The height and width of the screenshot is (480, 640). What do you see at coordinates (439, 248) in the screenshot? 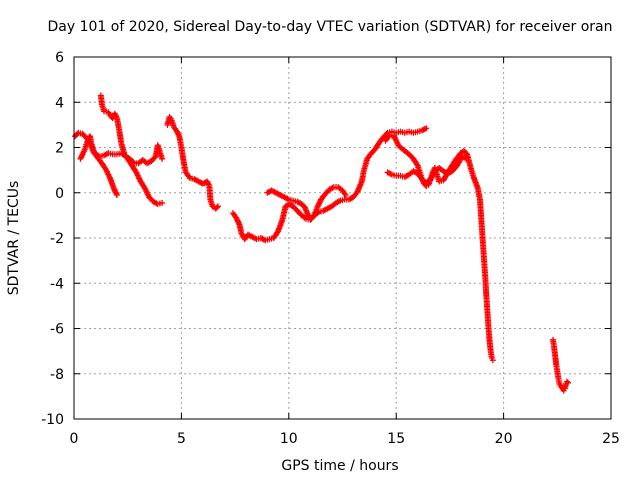
I see `series-arc7` at bounding box center [439, 248].